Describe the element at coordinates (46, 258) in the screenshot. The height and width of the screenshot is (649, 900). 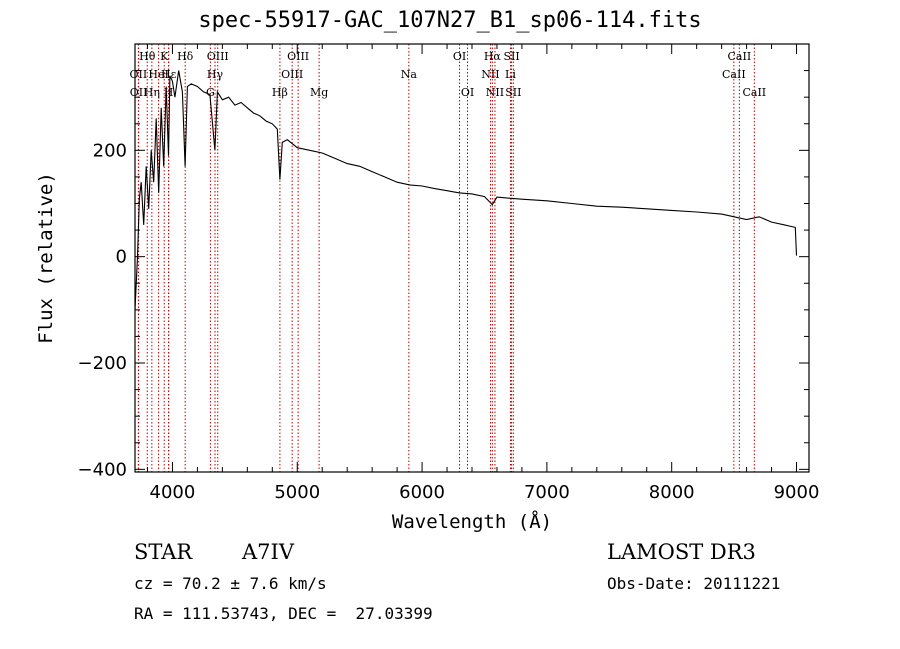
I see `y-axis-label: Flux (relative)` at that location.